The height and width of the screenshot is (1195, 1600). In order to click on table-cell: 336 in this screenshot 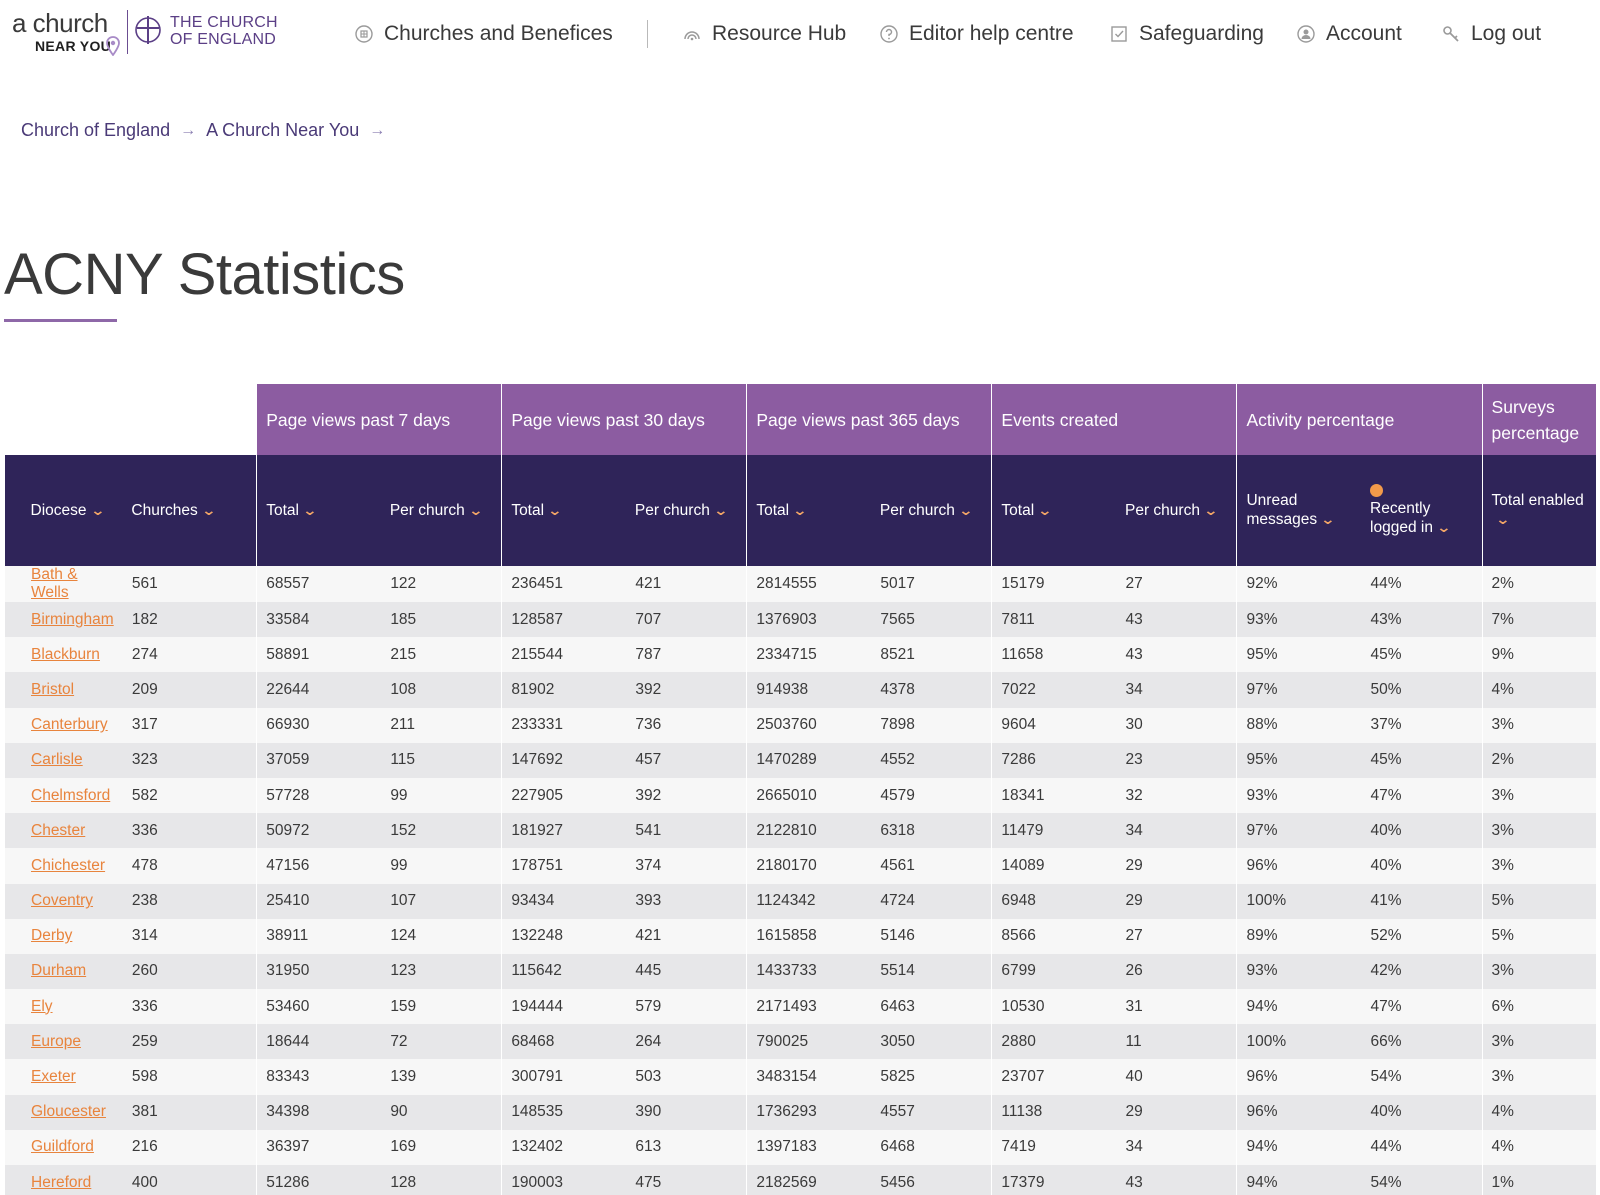, I will do `click(189, 831)`.